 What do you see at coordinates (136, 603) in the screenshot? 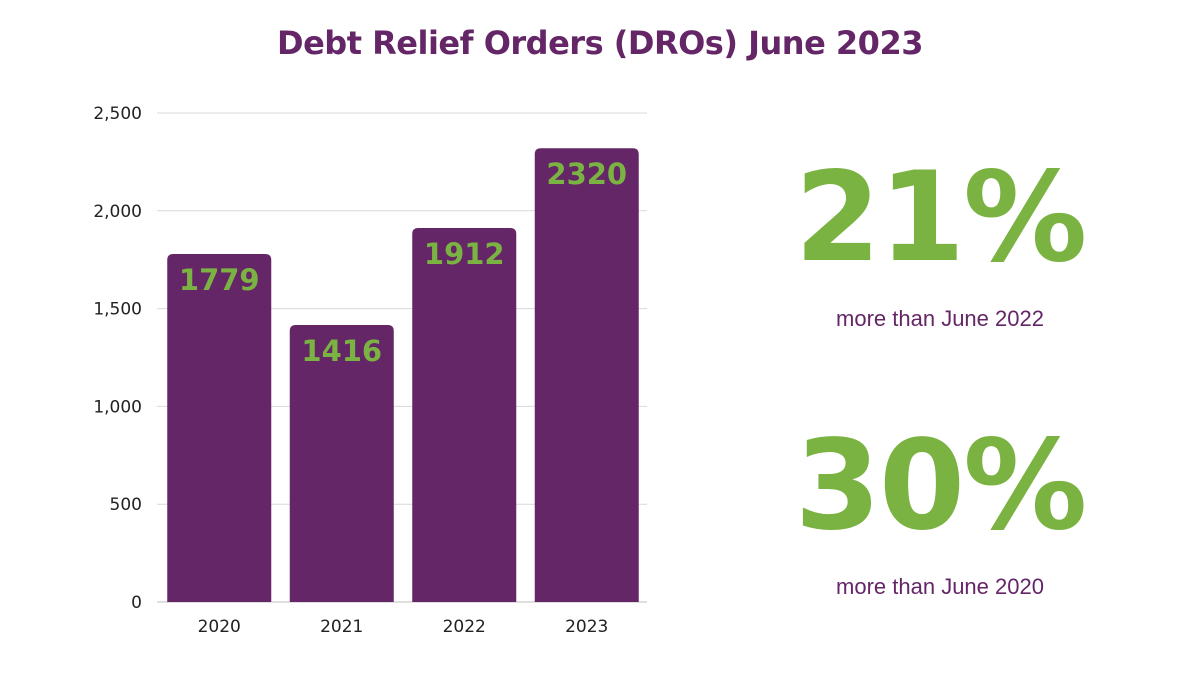
I see `y-tick-label: 0` at bounding box center [136, 603].